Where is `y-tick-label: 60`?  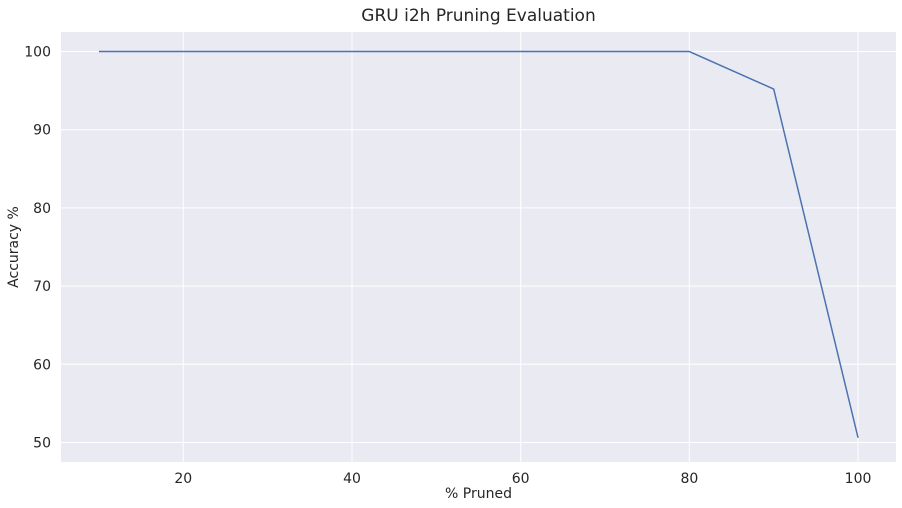
y-tick-label: 60 is located at coordinates (42, 365).